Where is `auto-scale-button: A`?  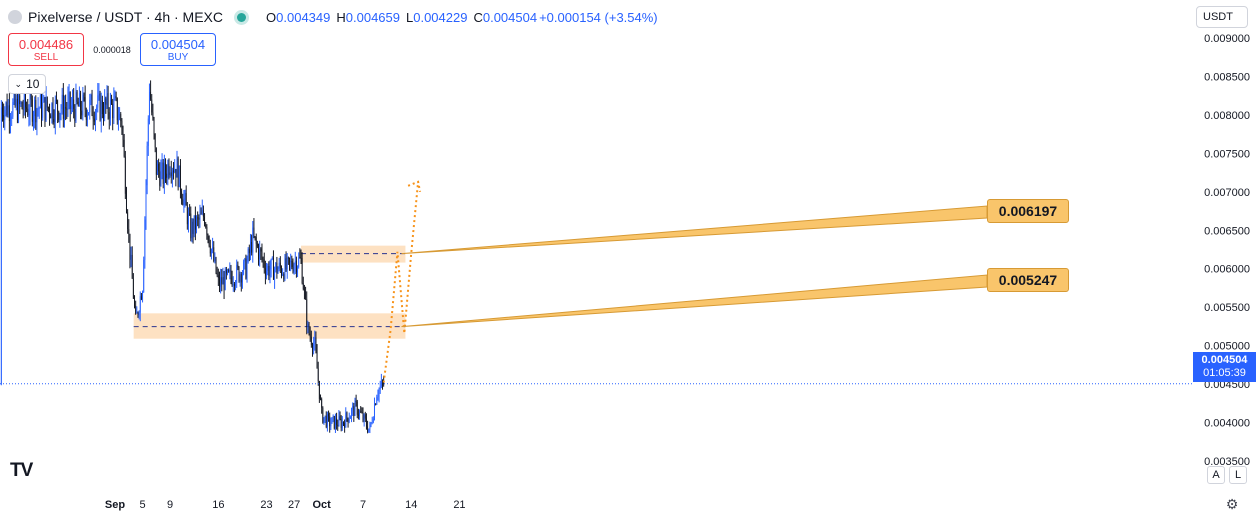
auto-scale-button: A is located at coordinates (1216, 475).